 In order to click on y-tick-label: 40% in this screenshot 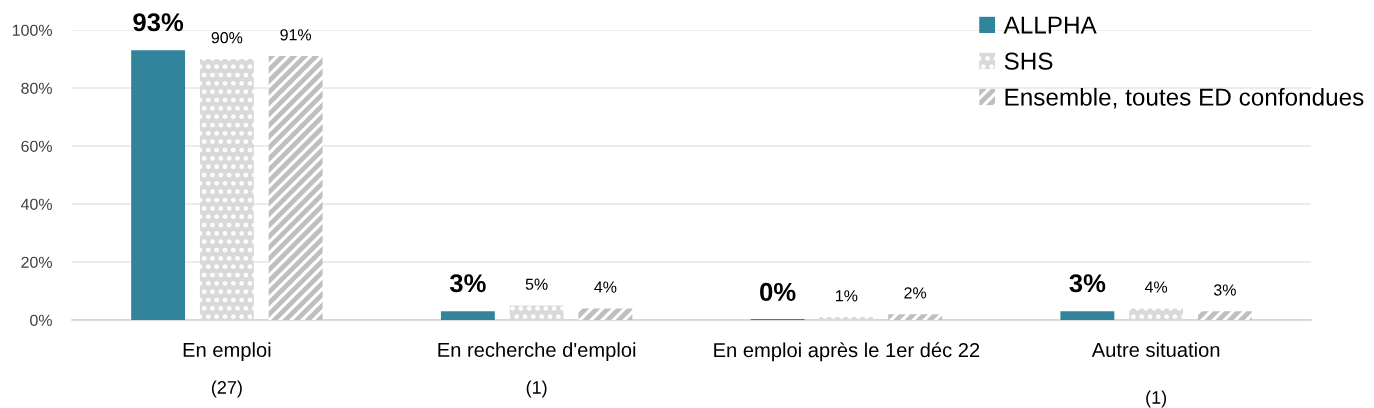, I will do `click(36, 204)`.